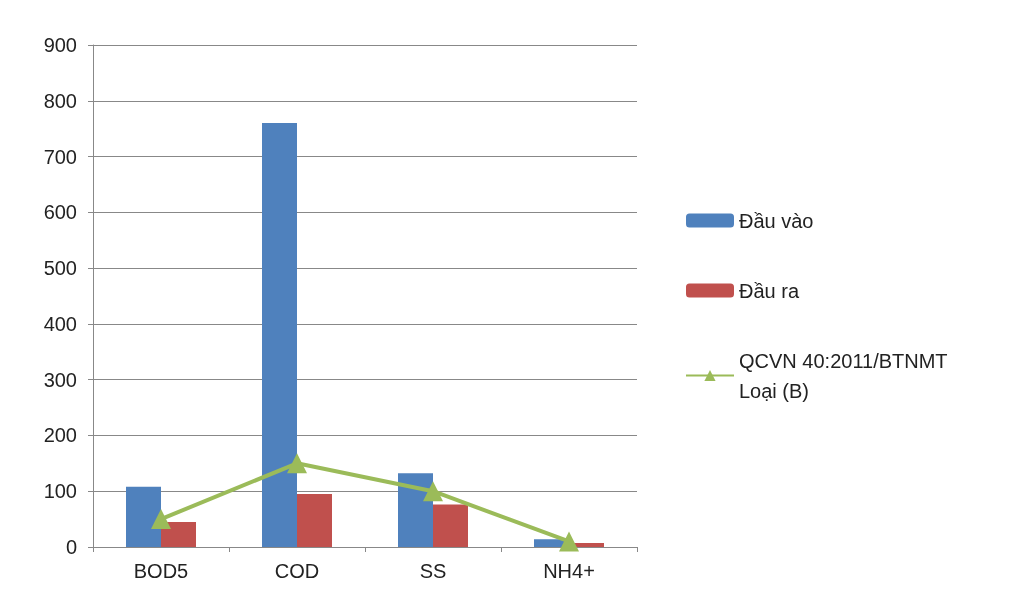 Image resolution: width=1021 pixels, height=611 pixels. Describe the element at coordinates (60, 156) in the screenshot. I see `y-tick-label: 700` at that location.